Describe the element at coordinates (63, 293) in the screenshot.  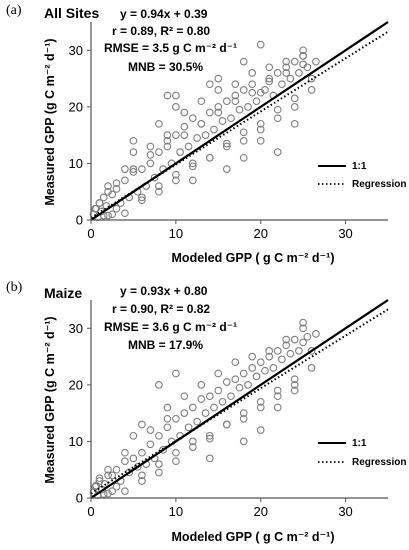
I see `chart-title: Maize` at that location.